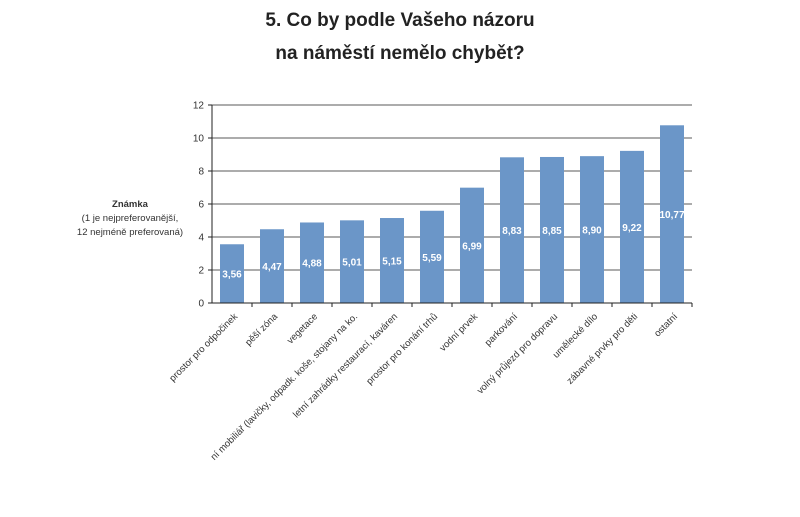 The image size is (800, 517). Describe the element at coordinates (502, 330) in the screenshot. I see `x-tick-label: parkování` at that location.